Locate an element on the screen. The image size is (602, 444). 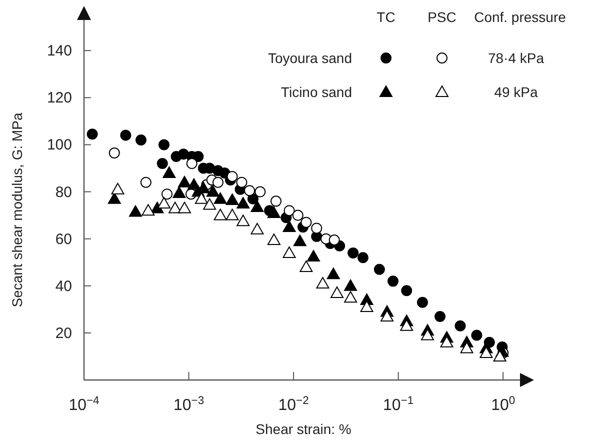
annotation: Conf. pressure is located at coordinates (520, 17).